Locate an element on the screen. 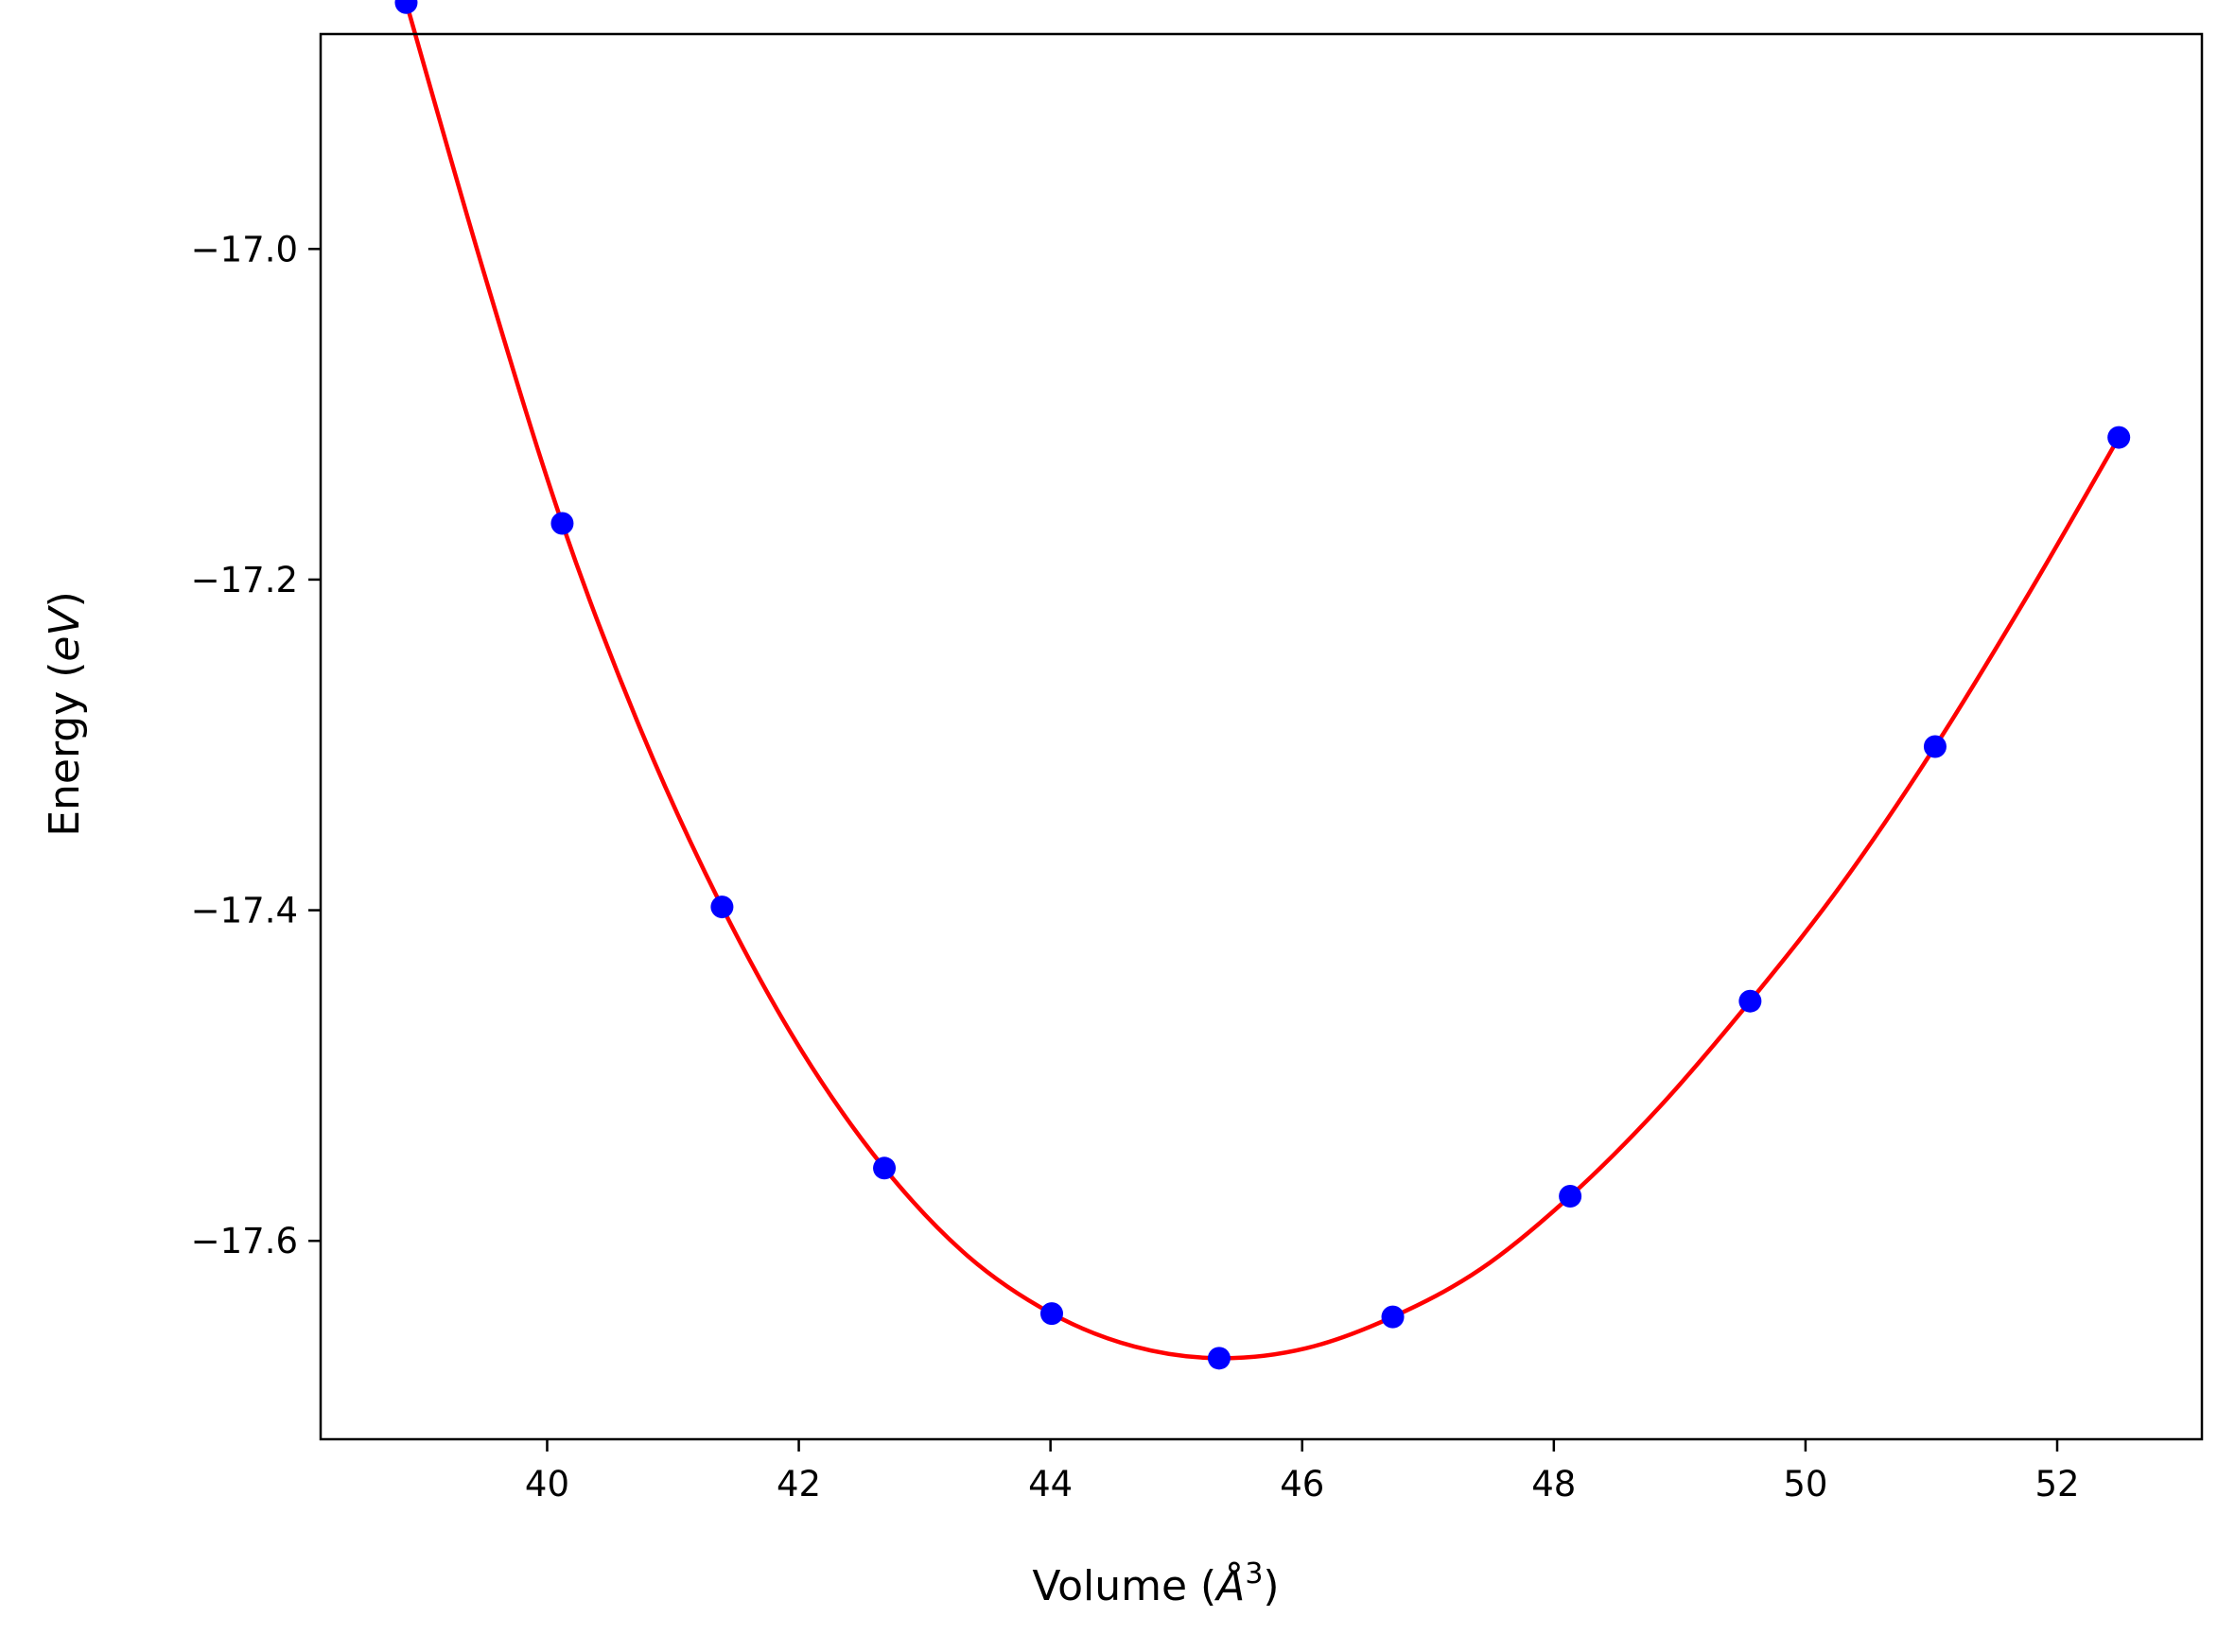 The image size is (2235, 1652). x-axis-label-text: Volume is located at coordinates (1109, 1586).